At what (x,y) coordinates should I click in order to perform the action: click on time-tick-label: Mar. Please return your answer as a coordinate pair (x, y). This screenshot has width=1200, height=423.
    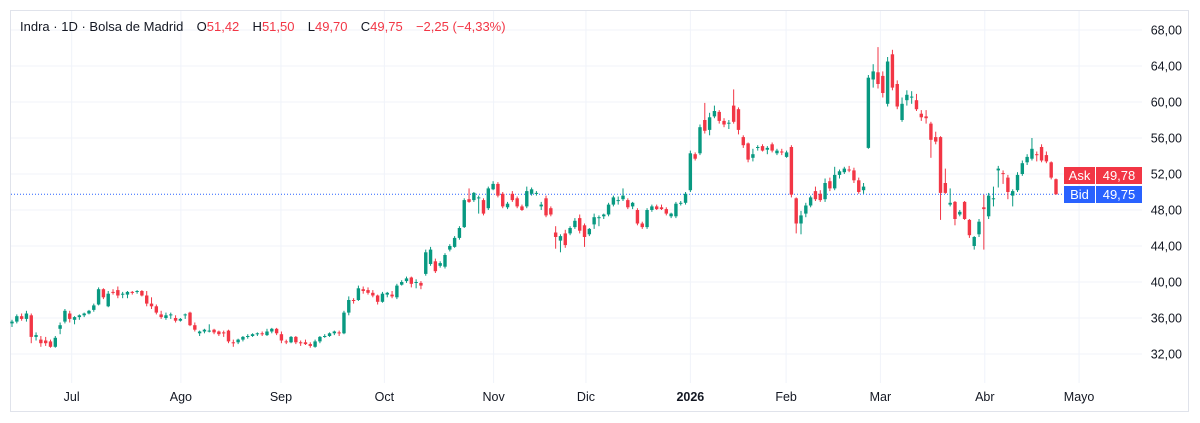
    Looking at the image, I should click on (881, 397).